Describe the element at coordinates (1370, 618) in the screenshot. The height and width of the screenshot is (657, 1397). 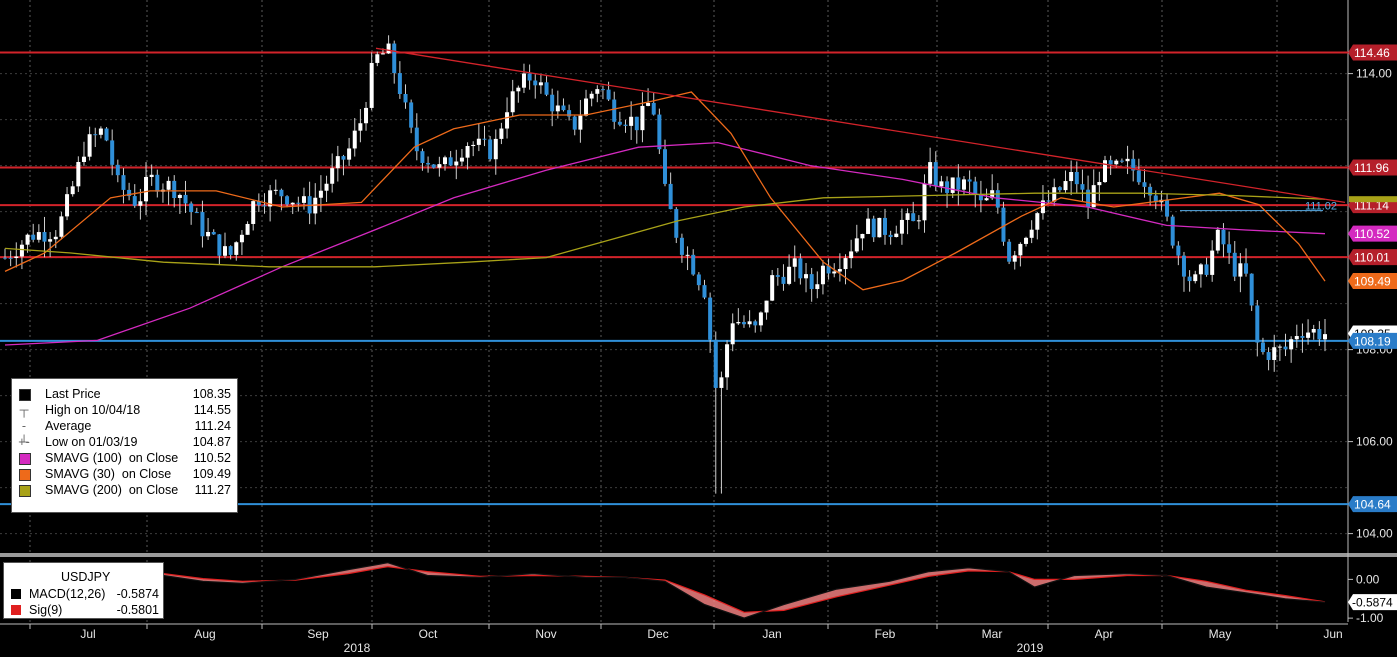
I see `macd-y-tick-label: -1.00` at that location.